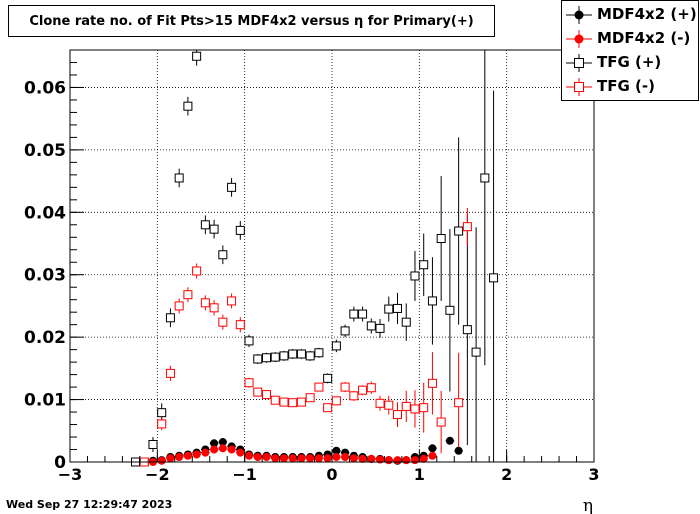  What do you see at coordinates (593, 474) in the screenshot?
I see `x-tick-label: 3` at bounding box center [593, 474].